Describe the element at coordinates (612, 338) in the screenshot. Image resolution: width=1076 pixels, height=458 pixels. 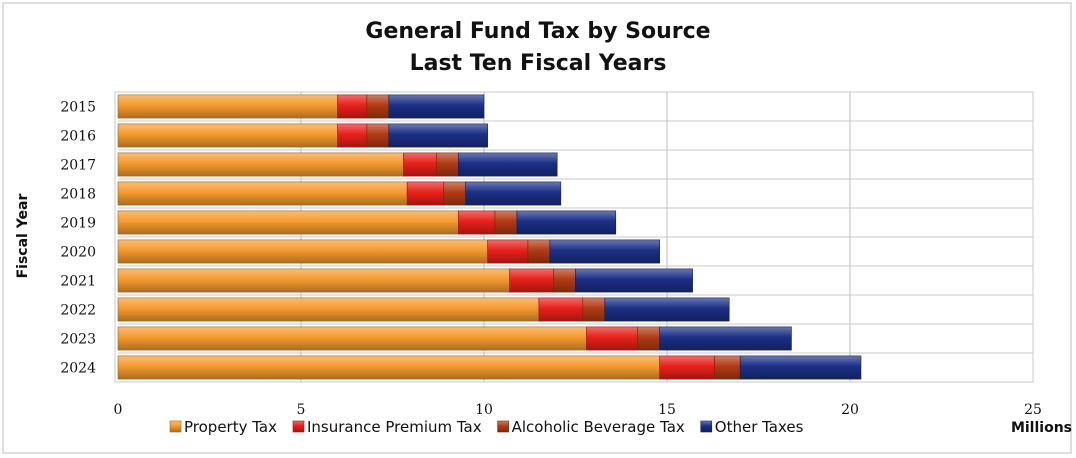
I see `bar-2023-insurance-premium-tax` at that location.